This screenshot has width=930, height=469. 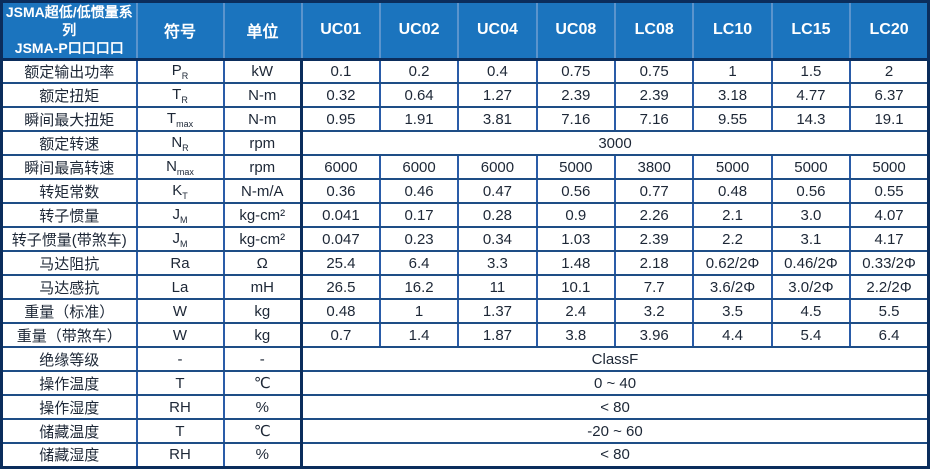 I want to click on row-value: 1, so click(x=732, y=71).